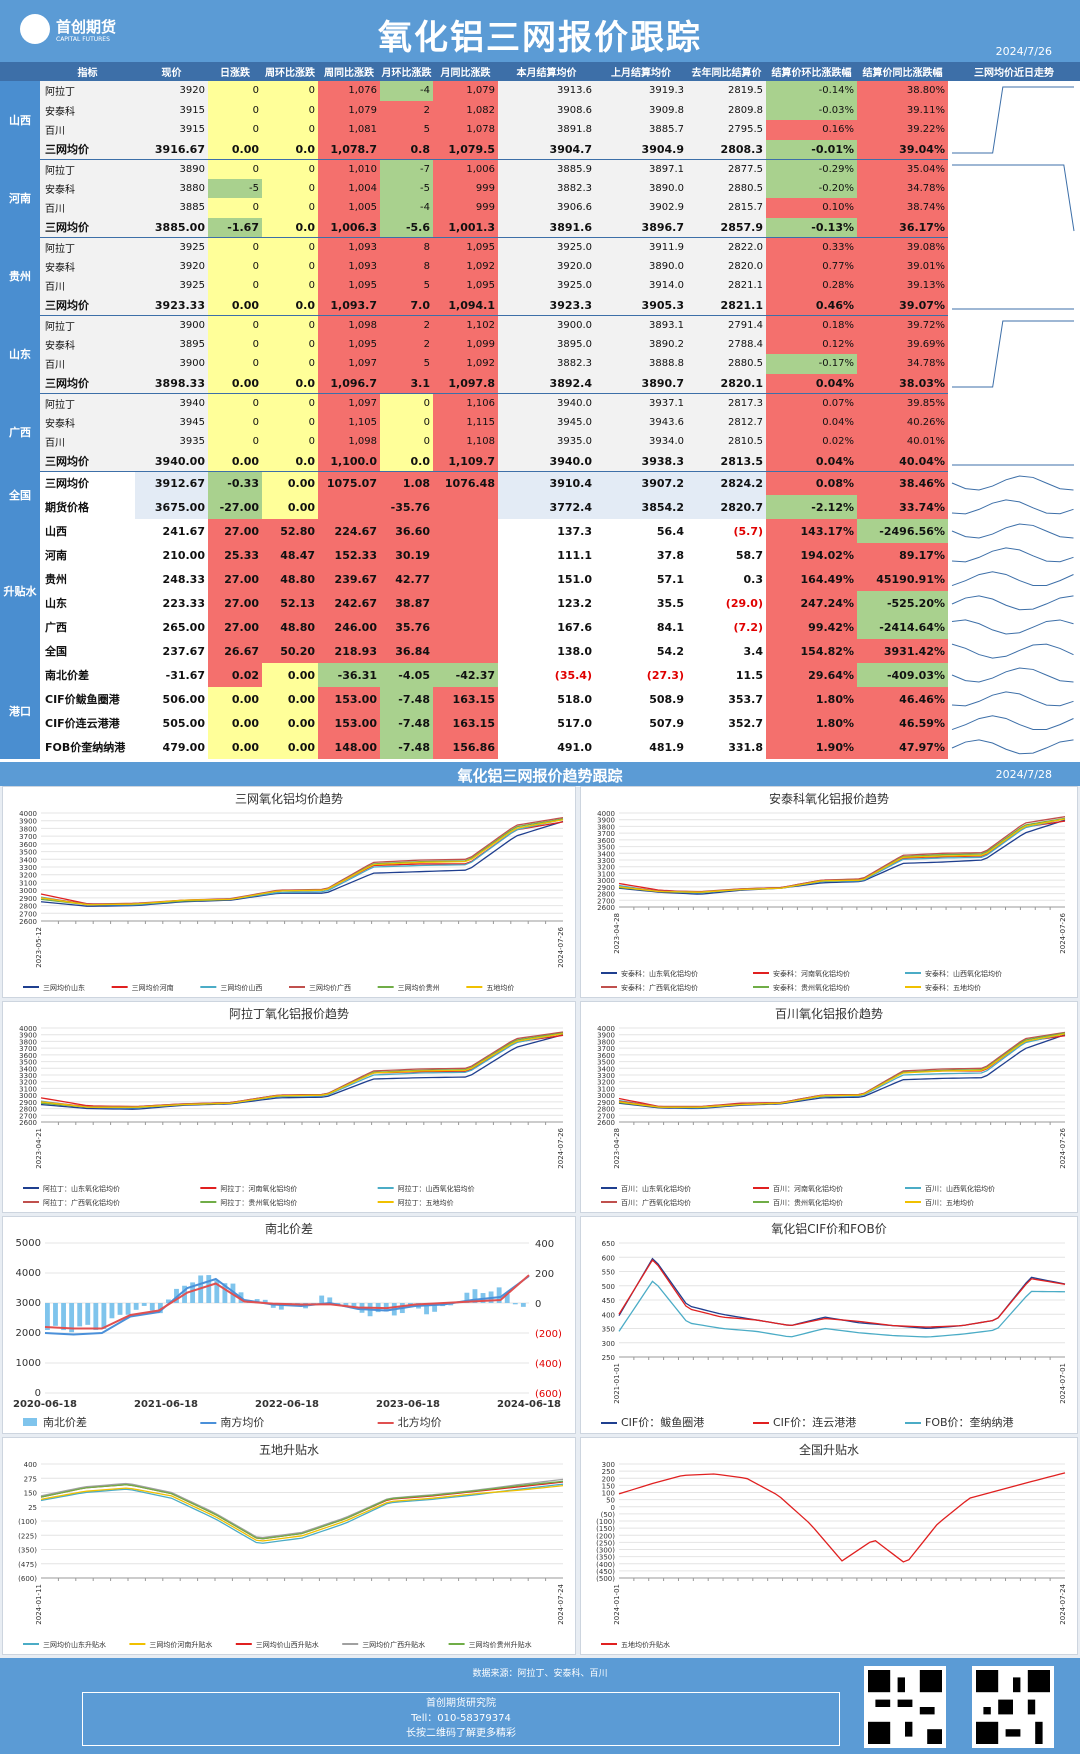 The image size is (1080, 1754). What do you see at coordinates (171, 266) in the screenshot?
I see `table-cell: 3920` at bounding box center [171, 266].